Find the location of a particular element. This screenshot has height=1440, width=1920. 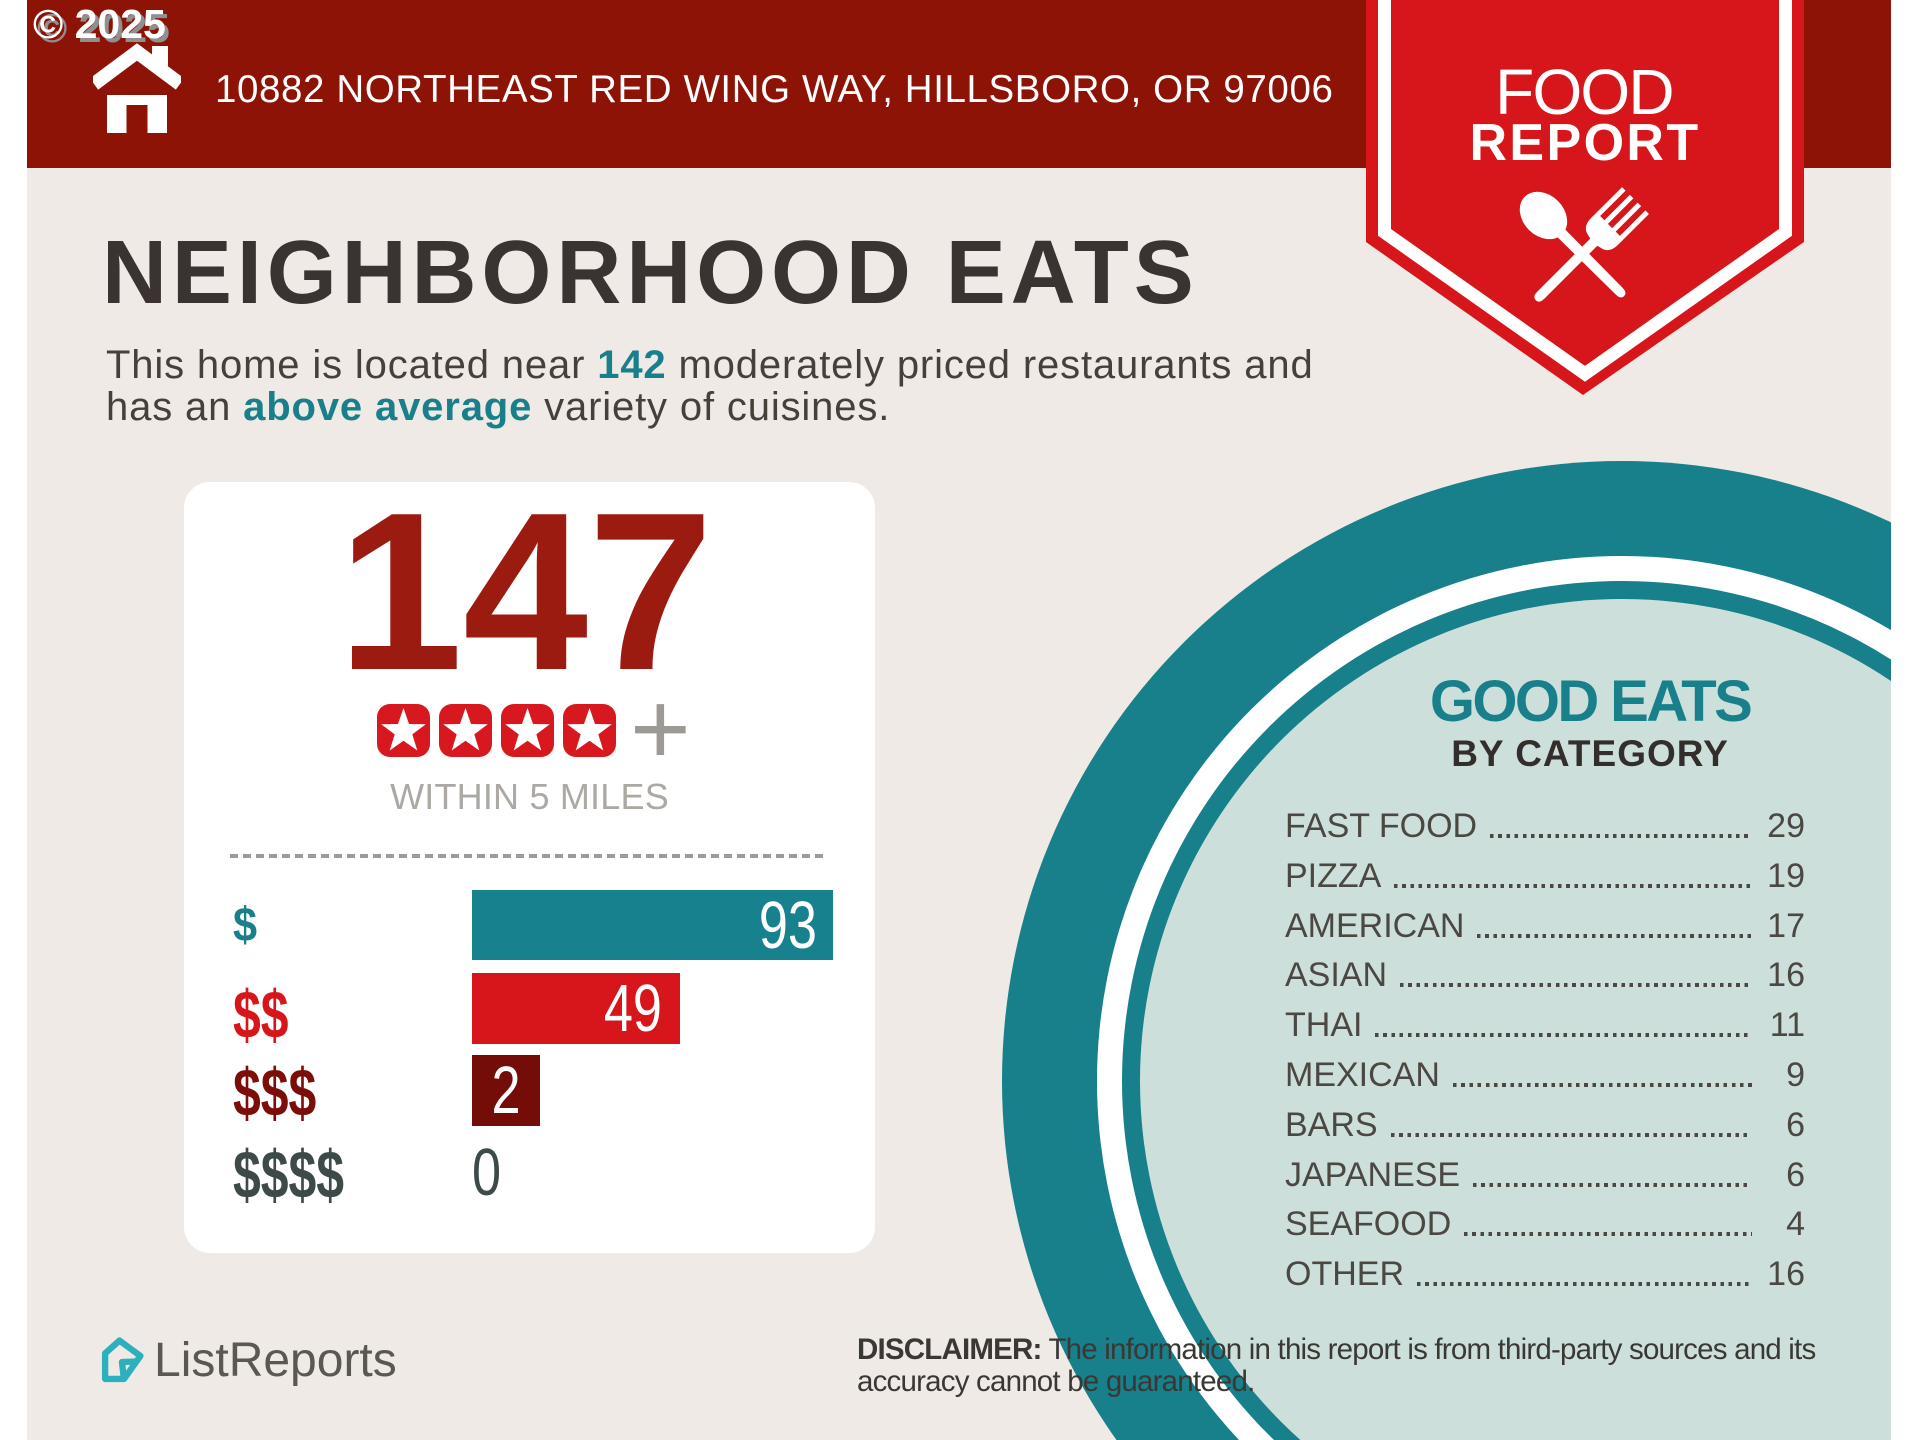

svg-text: FOOD is located at coordinates (1584, 92).